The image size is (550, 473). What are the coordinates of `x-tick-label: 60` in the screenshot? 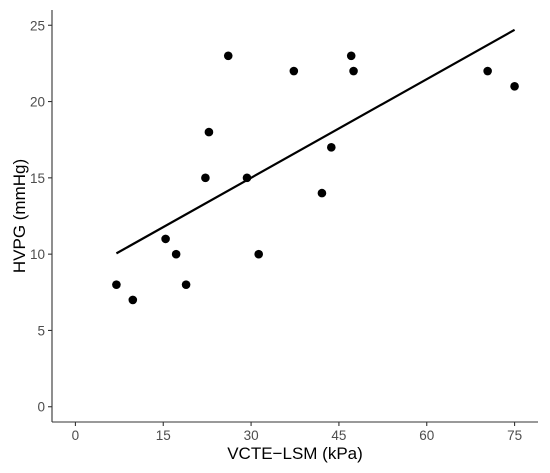 It's located at (426, 435).